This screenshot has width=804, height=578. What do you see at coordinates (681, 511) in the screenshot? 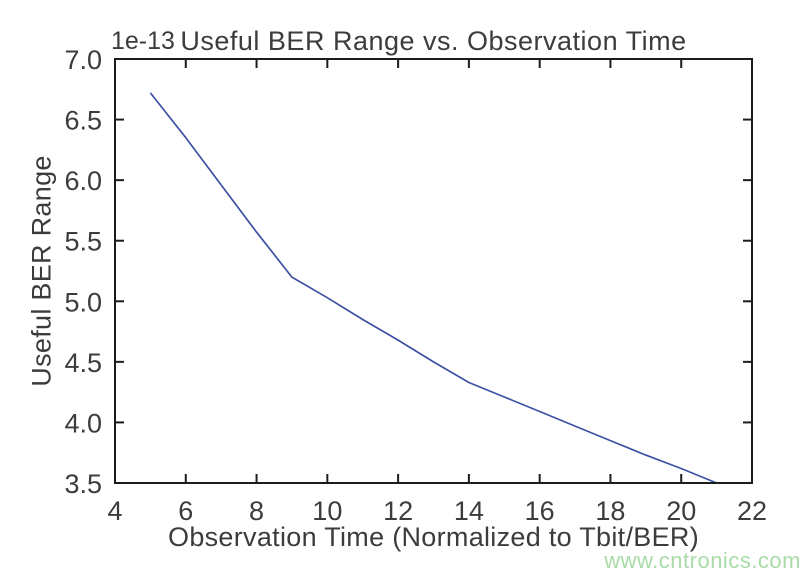
I see `x-tick-label: 20` at bounding box center [681, 511].